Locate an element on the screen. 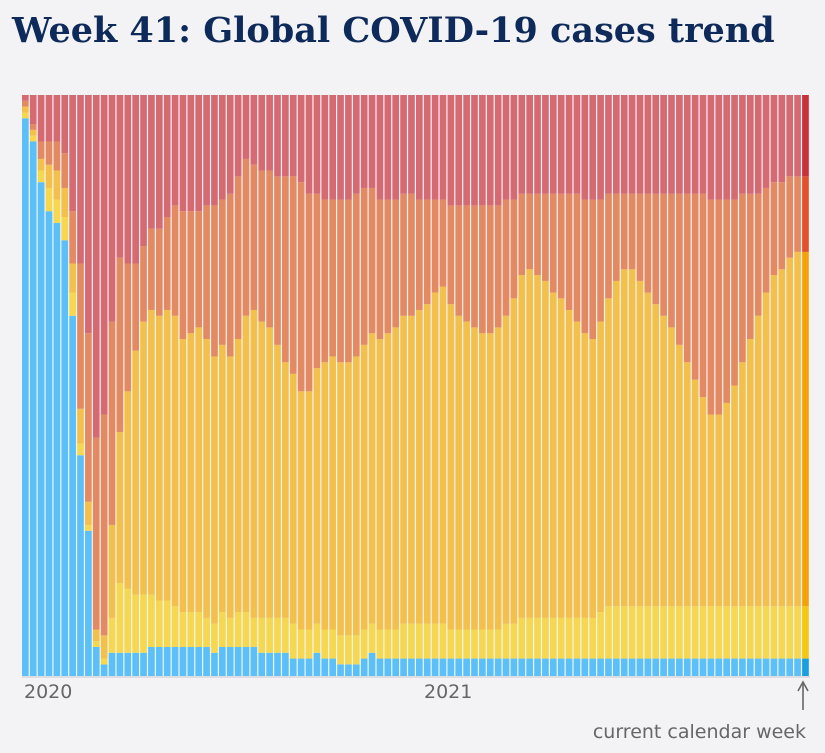  current-calendar-week-annotation: current calendar week is located at coordinates (699, 732).